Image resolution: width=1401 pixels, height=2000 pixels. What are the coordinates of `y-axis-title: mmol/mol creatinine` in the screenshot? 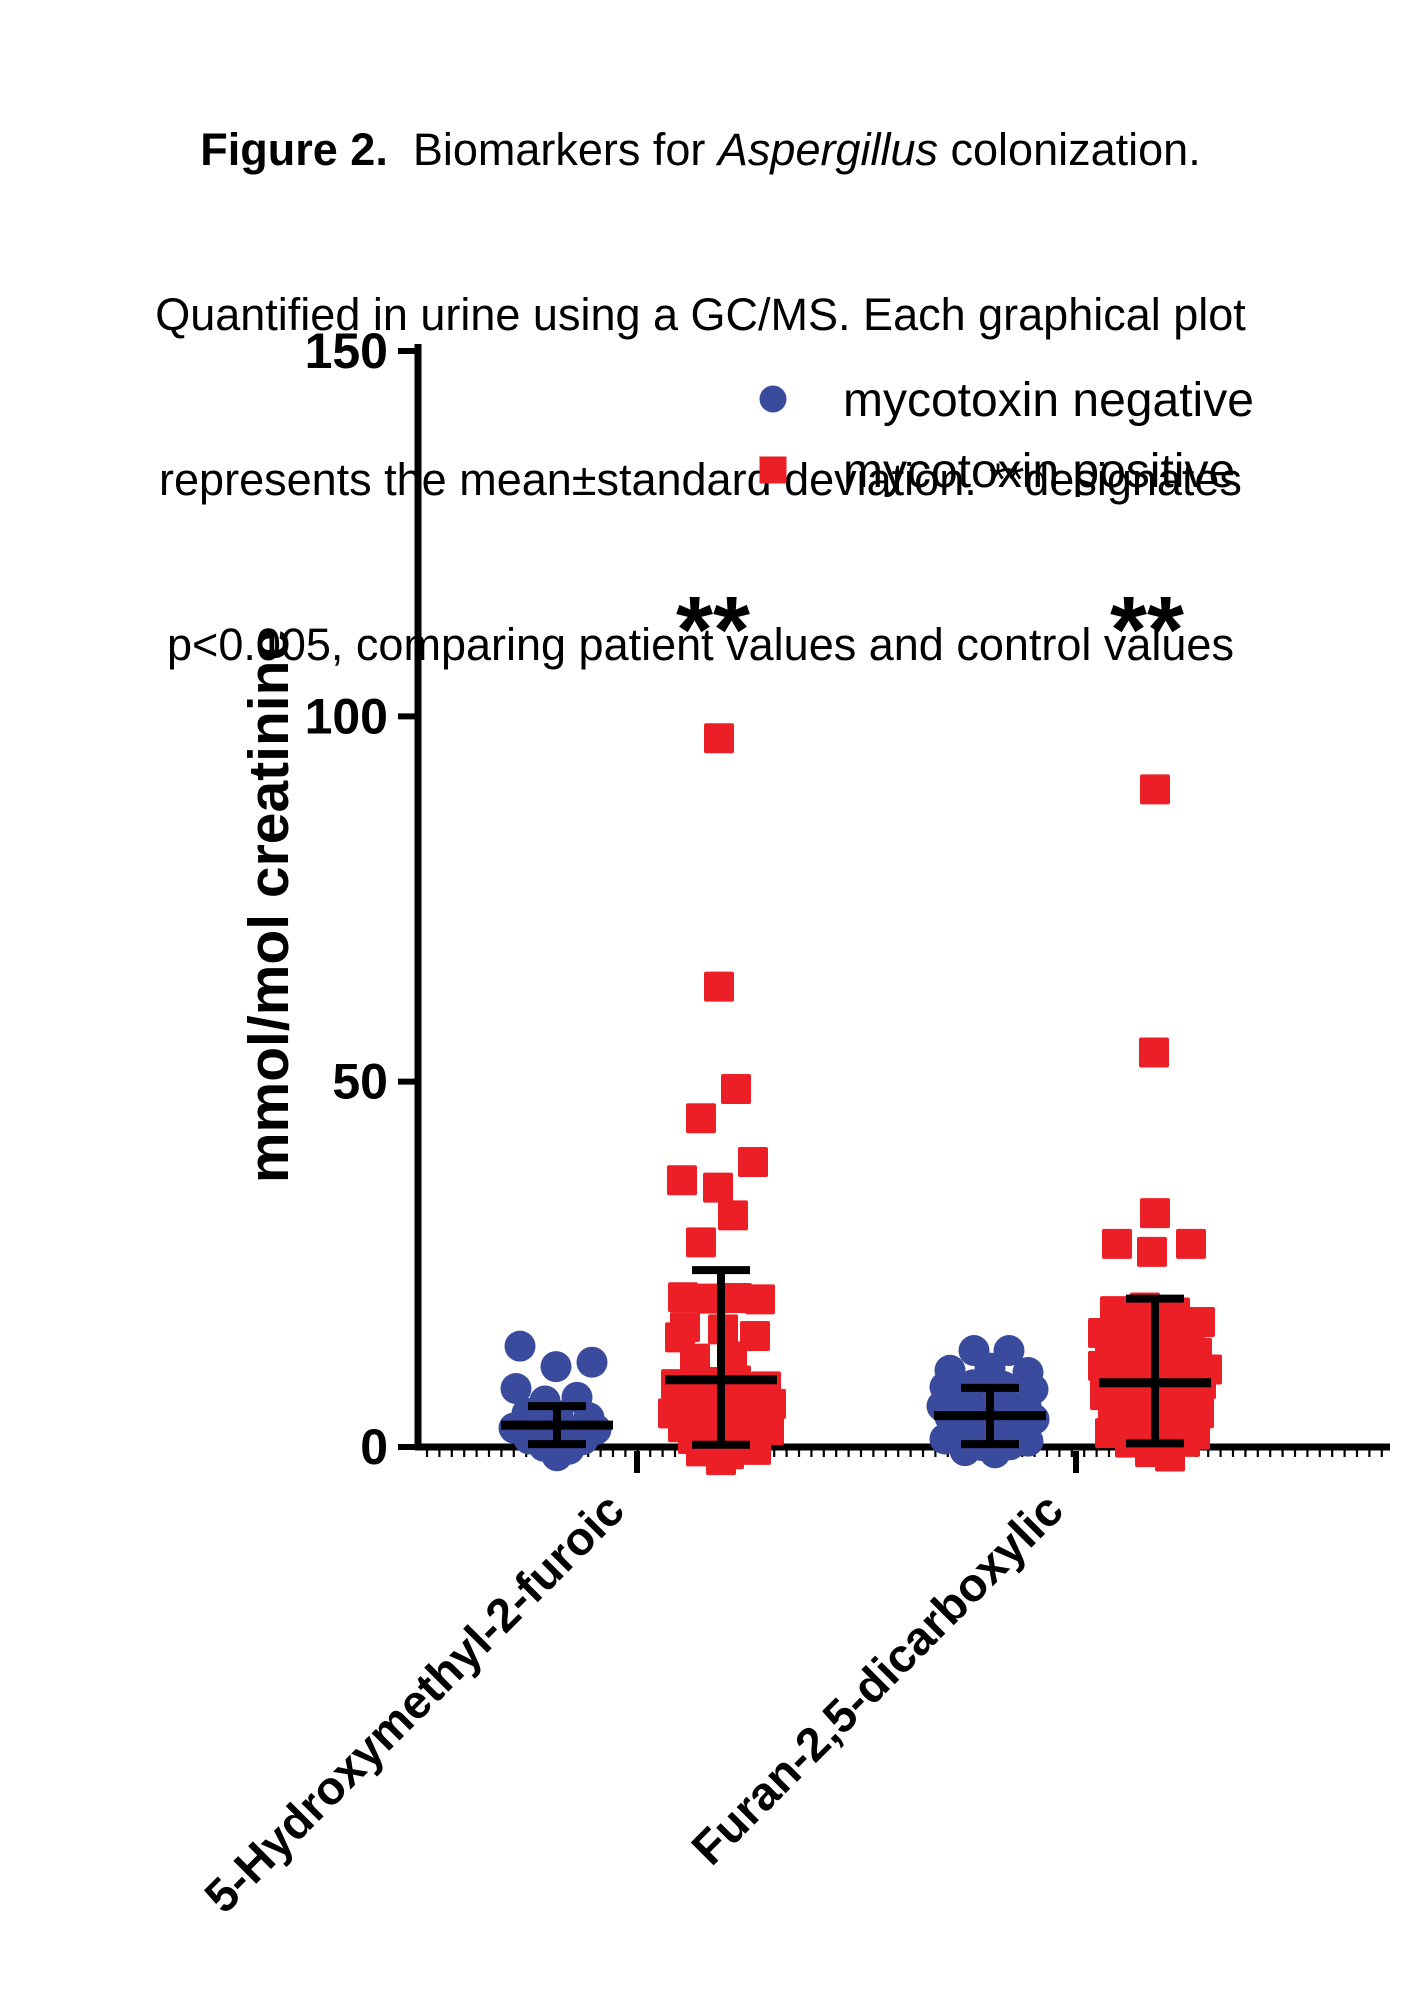 It's located at (269, 906).